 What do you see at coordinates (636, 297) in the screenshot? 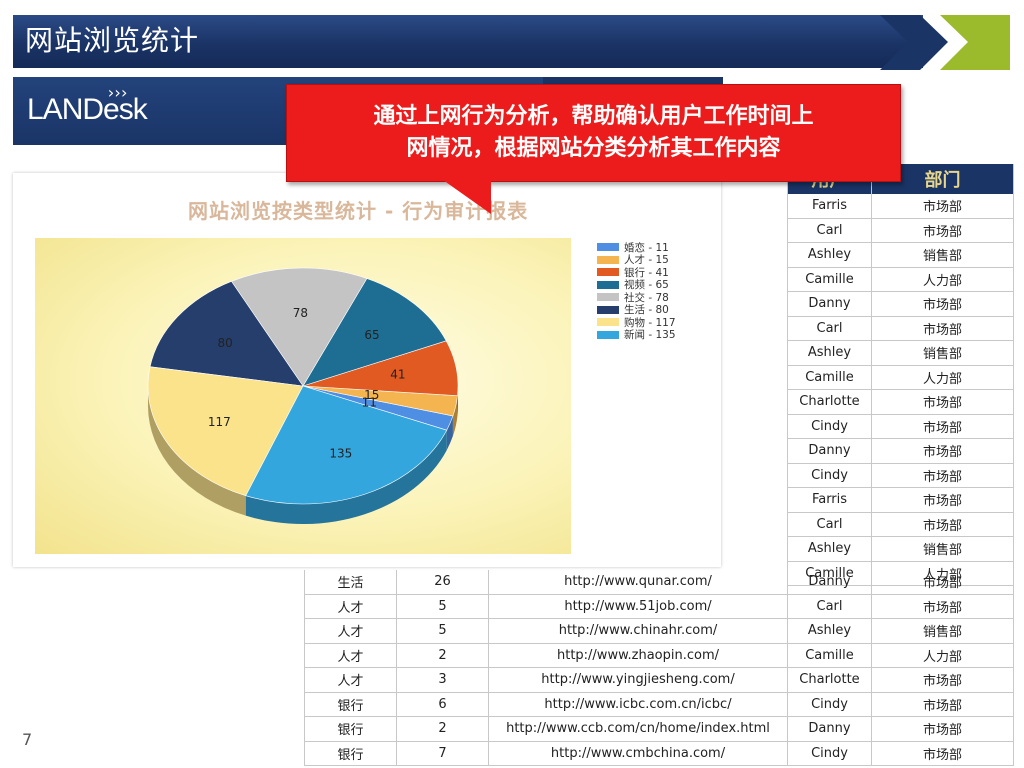
I see `legend-item: 社交 - 78` at bounding box center [636, 297].